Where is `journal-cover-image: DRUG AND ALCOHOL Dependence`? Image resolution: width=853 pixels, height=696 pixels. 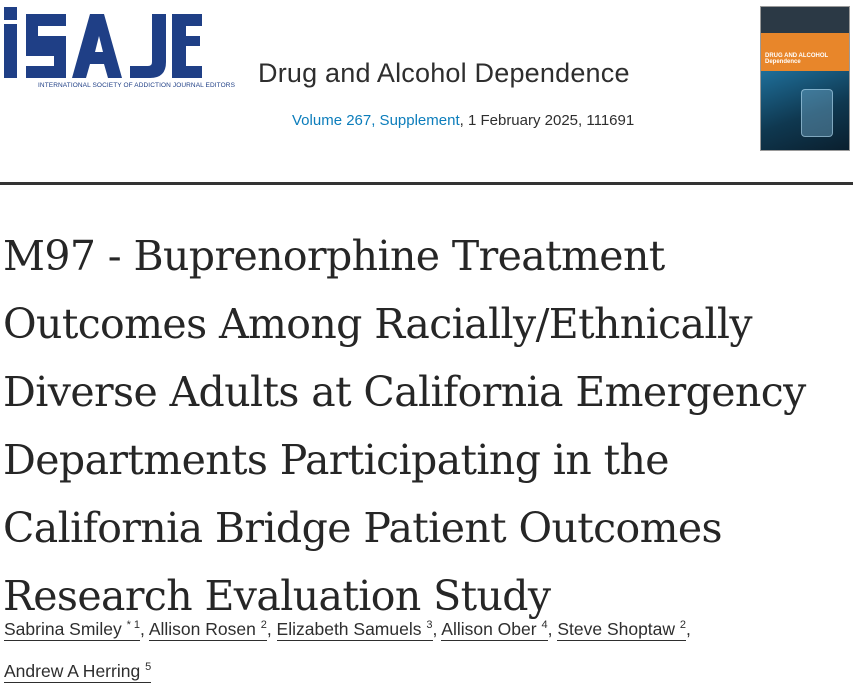 journal-cover-image: DRUG AND ALCOHOL Dependence is located at coordinates (805, 78).